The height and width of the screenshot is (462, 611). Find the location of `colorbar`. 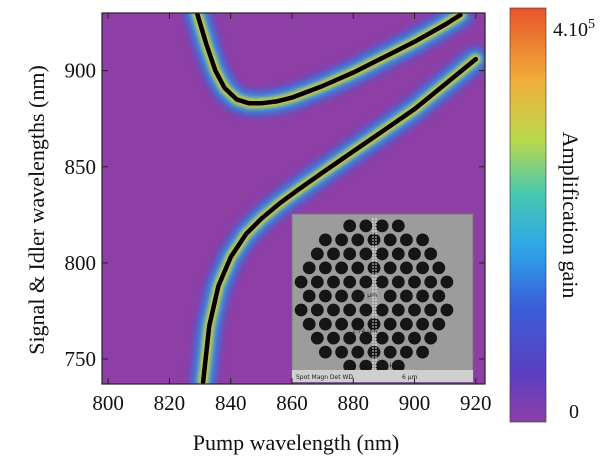

colorbar is located at coordinates (528, 215).